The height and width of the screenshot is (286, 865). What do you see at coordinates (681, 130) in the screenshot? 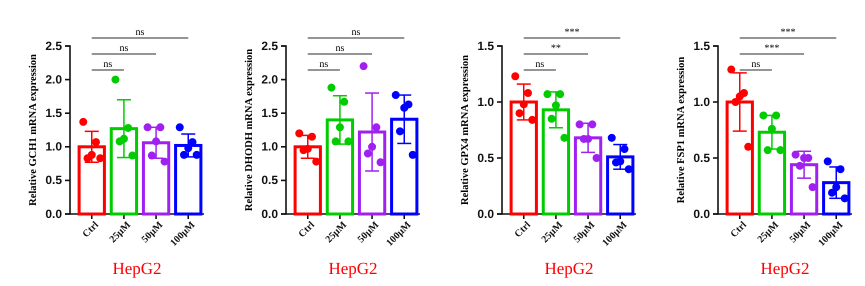
I see `y-axis-title: Relative FSP1 mRNA expression` at bounding box center [681, 130].